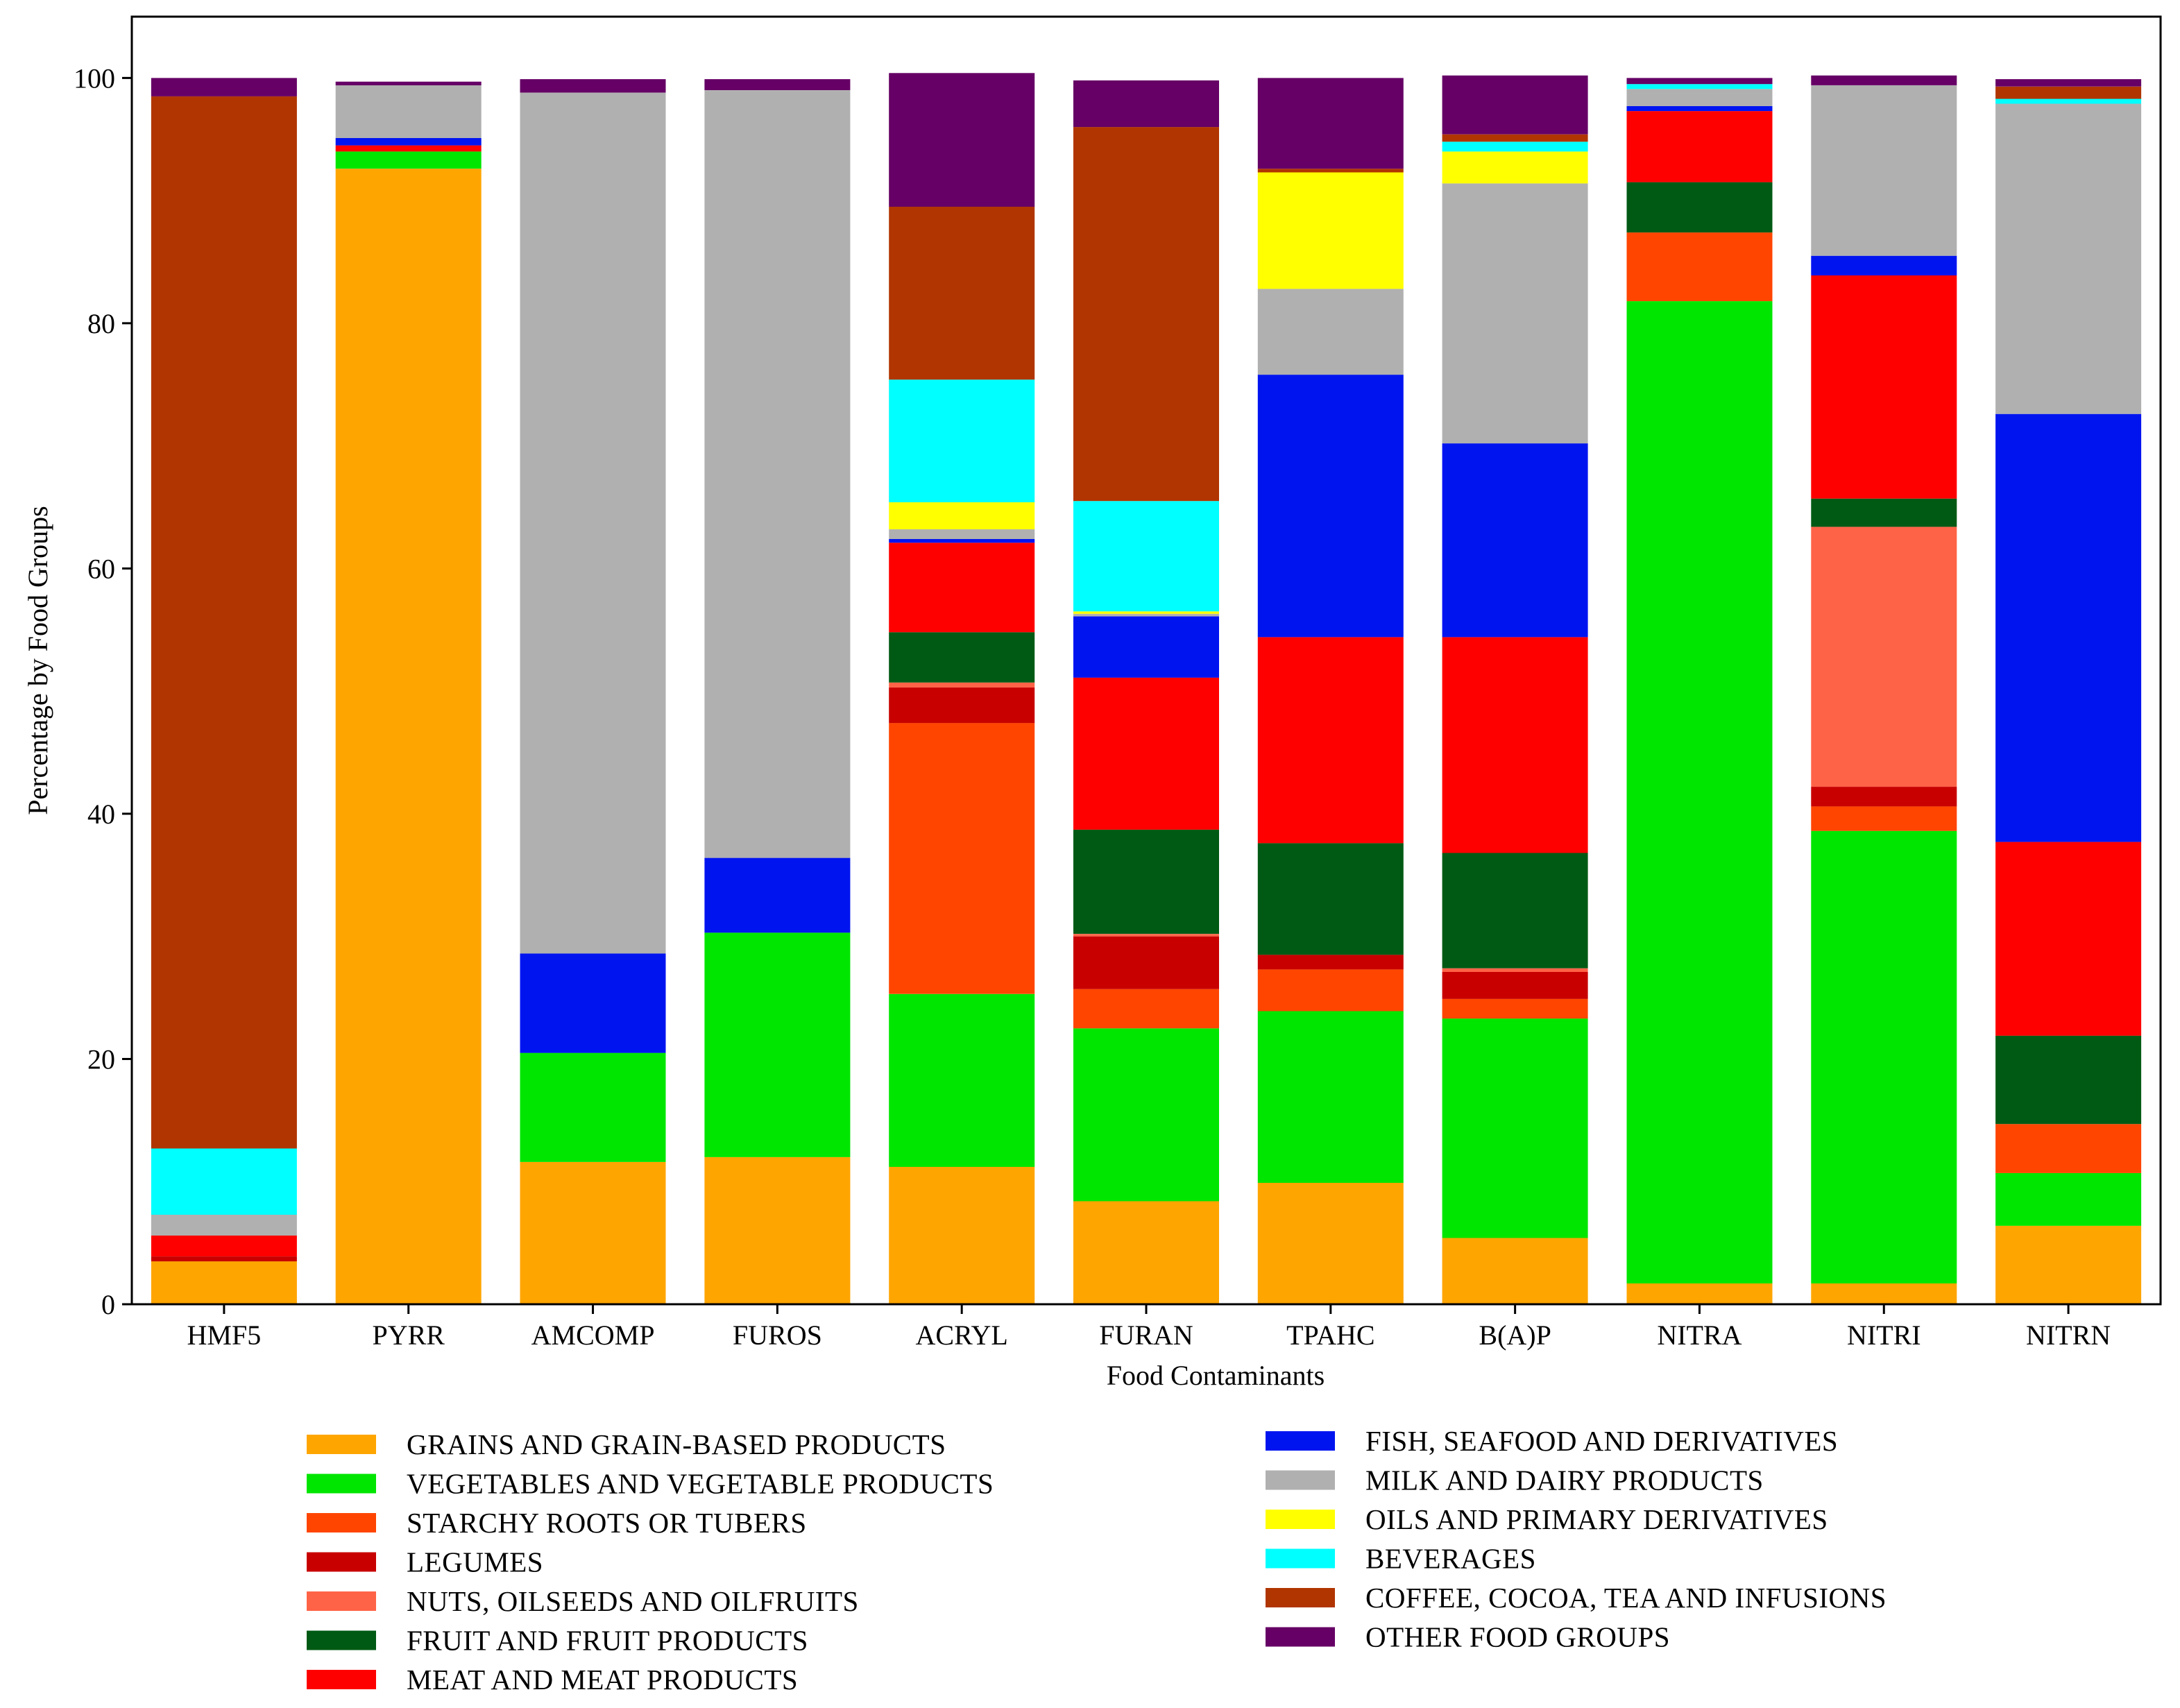  I want to click on legend-label: COFFEE, COCOA, TEA AND INFUSIONS, so click(1626, 1598).